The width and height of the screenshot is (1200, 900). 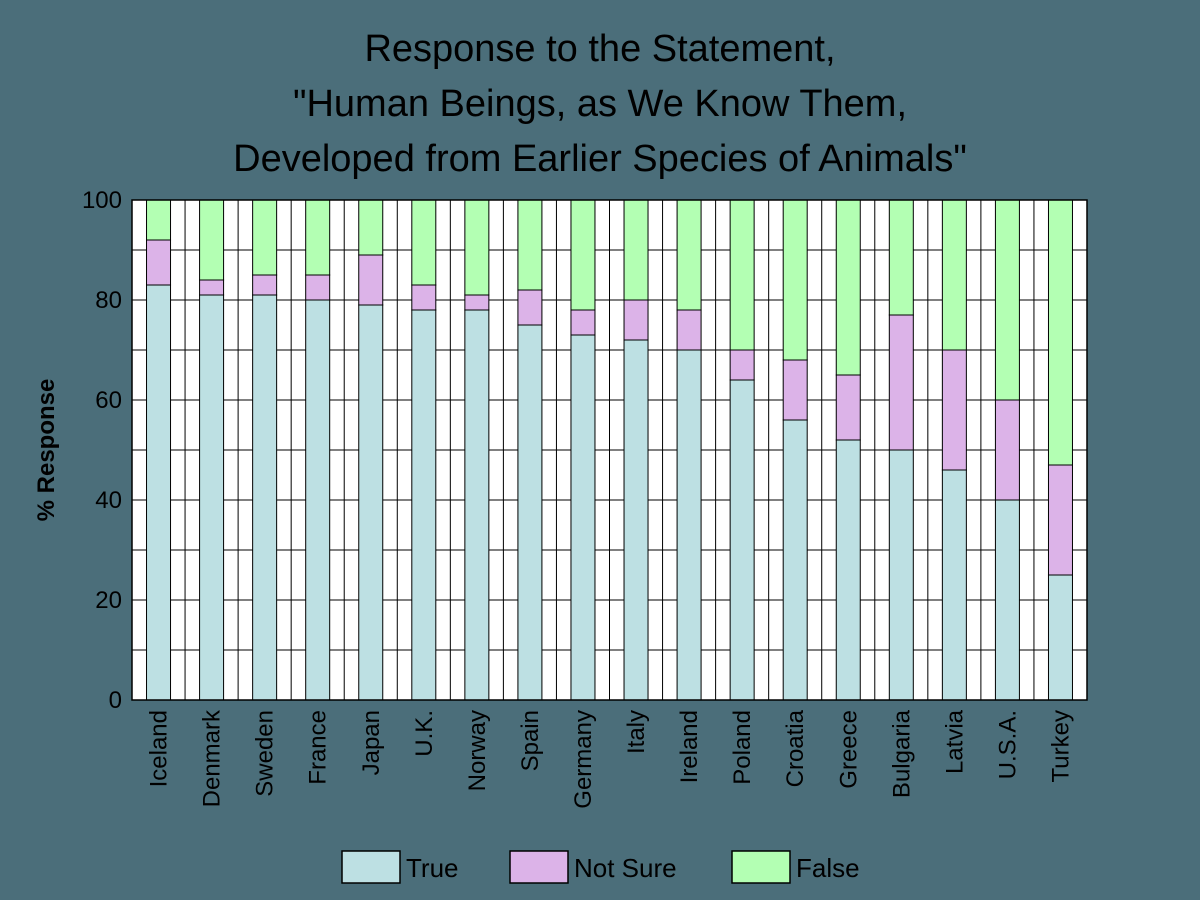 I want to click on legend-swatch-not-sure, so click(x=539, y=867).